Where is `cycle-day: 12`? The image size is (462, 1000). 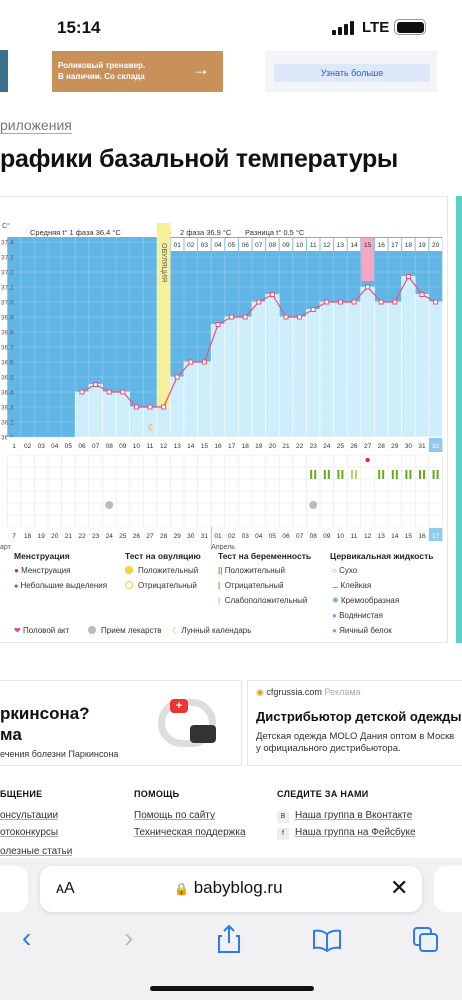
cycle-day: 12 is located at coordinates (164, 446).